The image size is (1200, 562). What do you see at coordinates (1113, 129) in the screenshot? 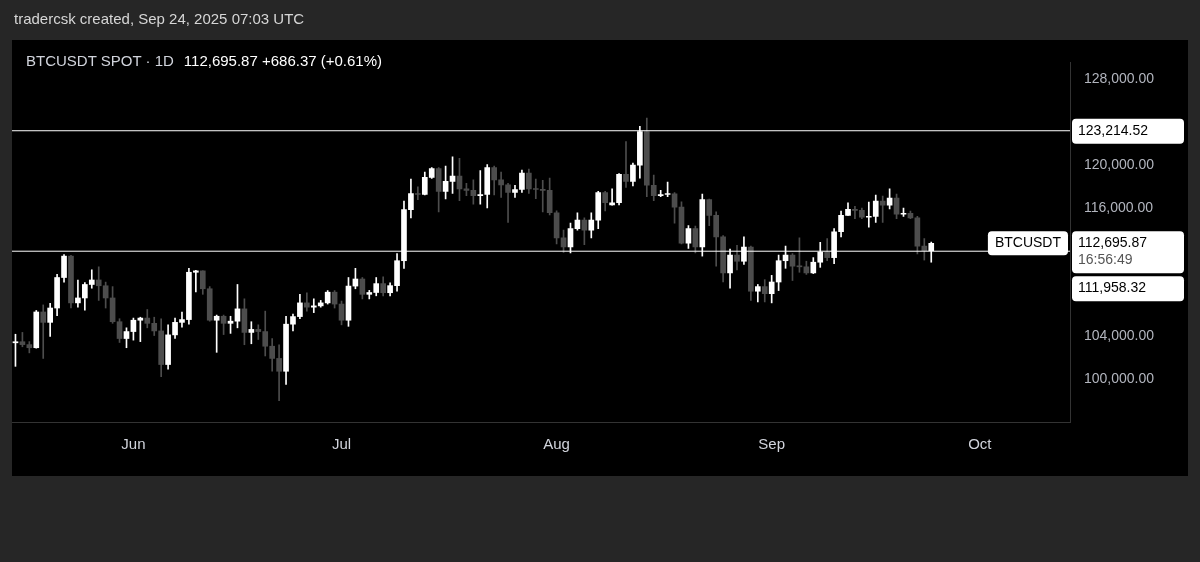
I see `ref-line-label: 123,214.52` at bounding box center [1113, 129].